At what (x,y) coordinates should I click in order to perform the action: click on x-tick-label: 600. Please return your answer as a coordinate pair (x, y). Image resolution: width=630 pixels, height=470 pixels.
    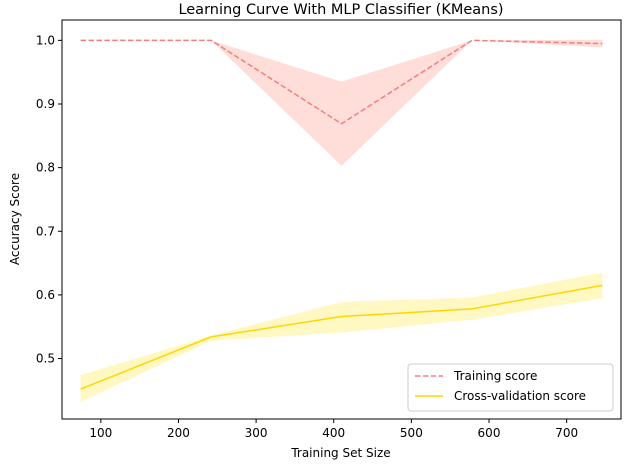
    Looking at the image, I should click on (489, 433).